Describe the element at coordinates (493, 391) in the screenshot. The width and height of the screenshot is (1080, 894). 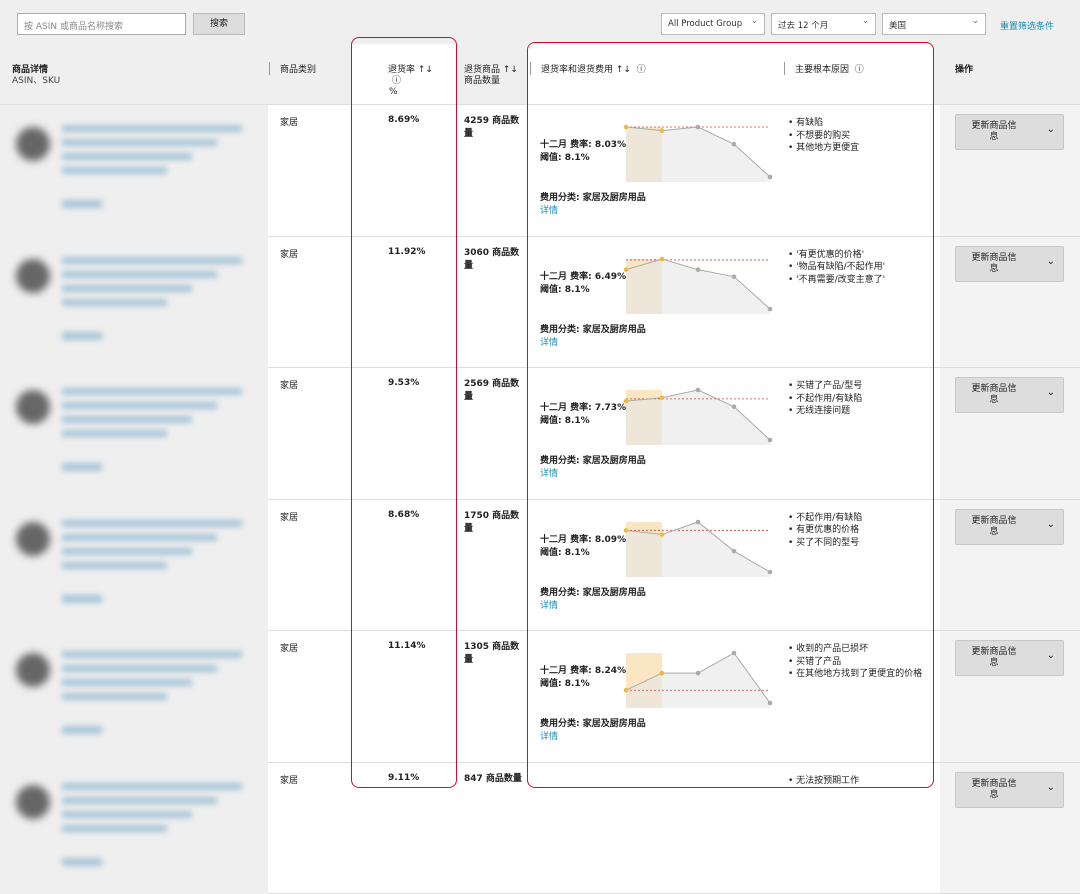
I see `returned-count: 2569 商品数量` at that location.